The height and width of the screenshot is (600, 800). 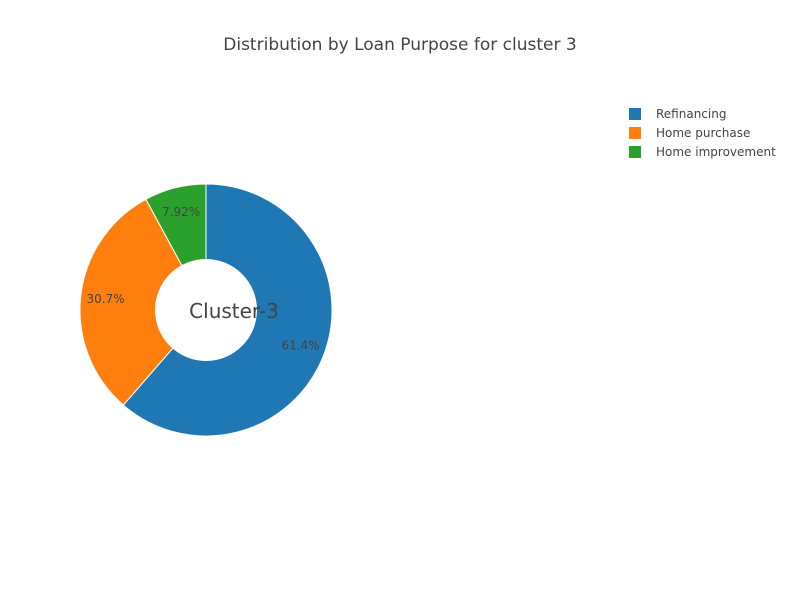 What do you see at coordinates (716, 152) in the screenshot?
I see `legend-label: Home improvement` at bounding box center [716, 152].